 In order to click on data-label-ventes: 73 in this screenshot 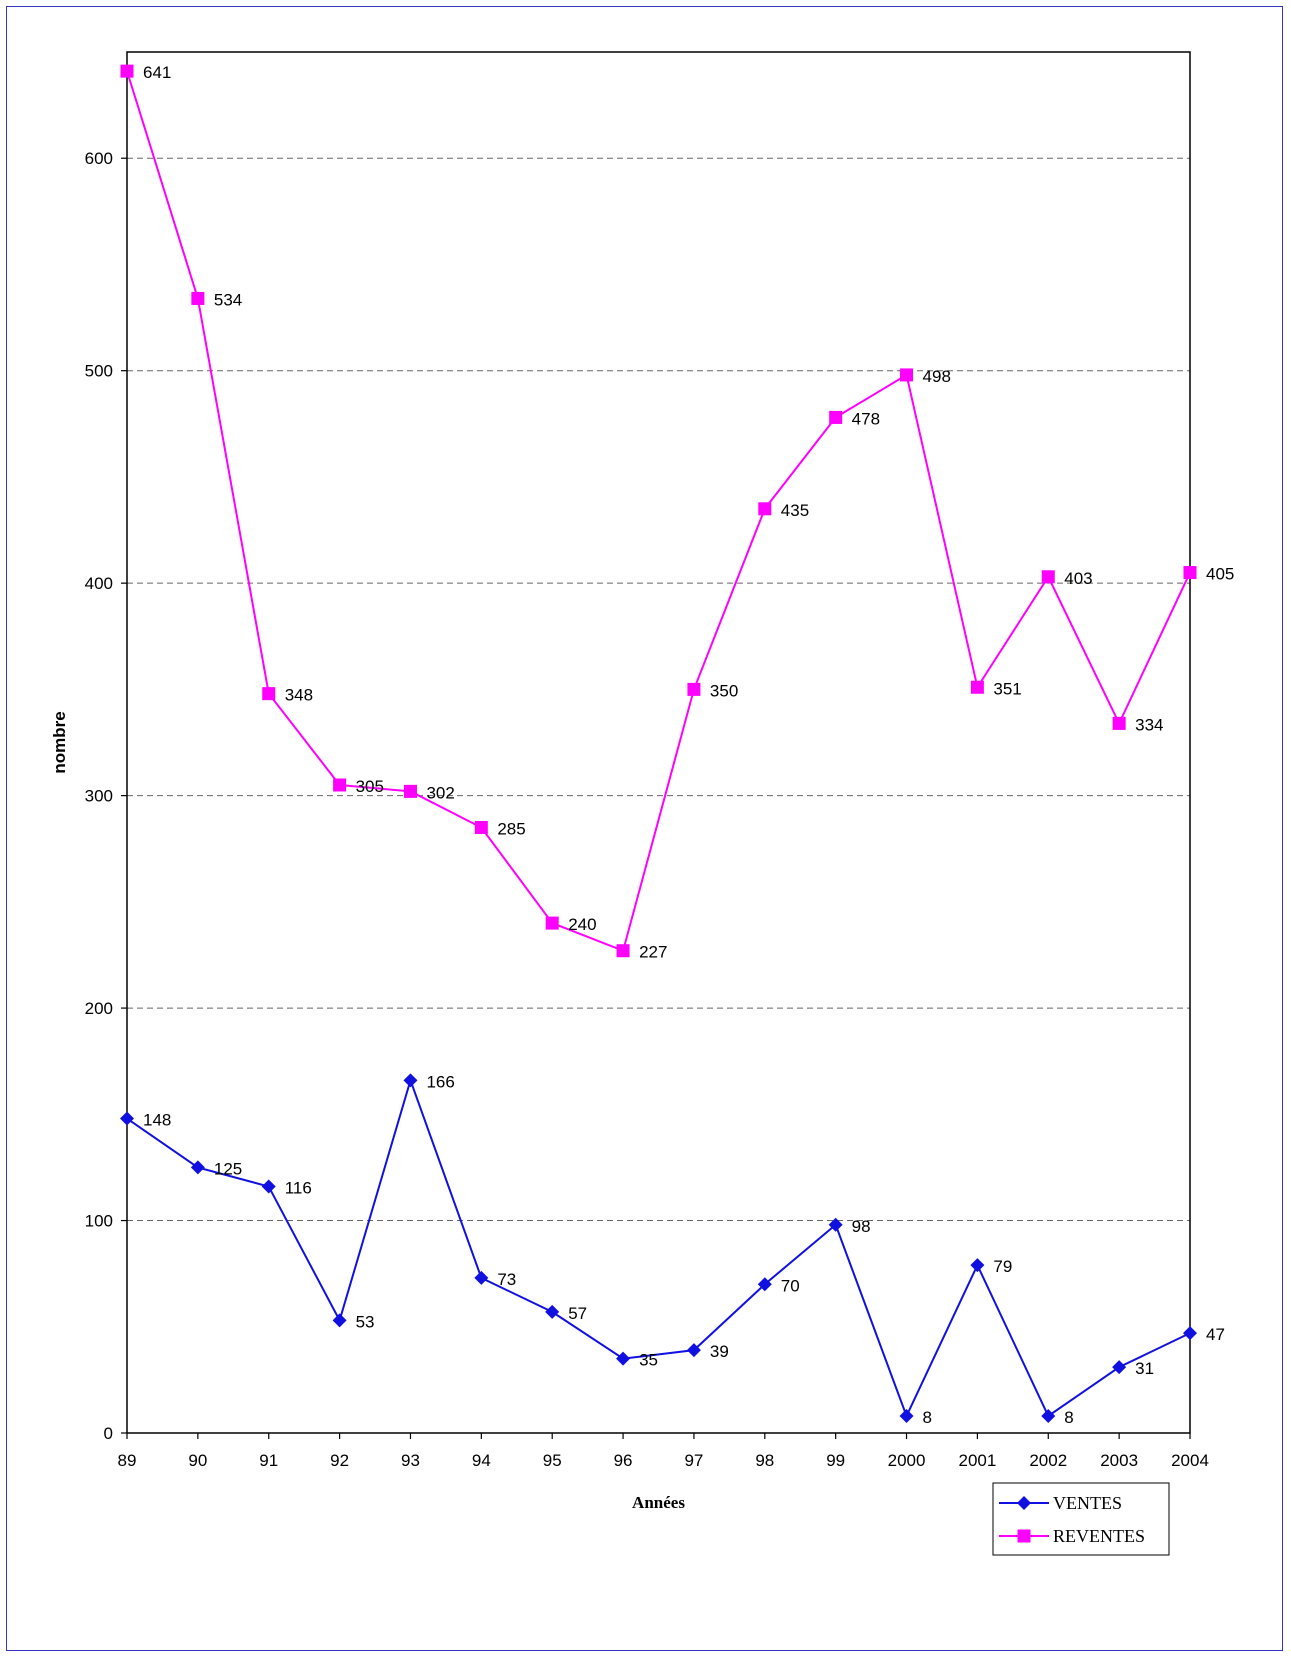, I will do `click(506, 1279)`.